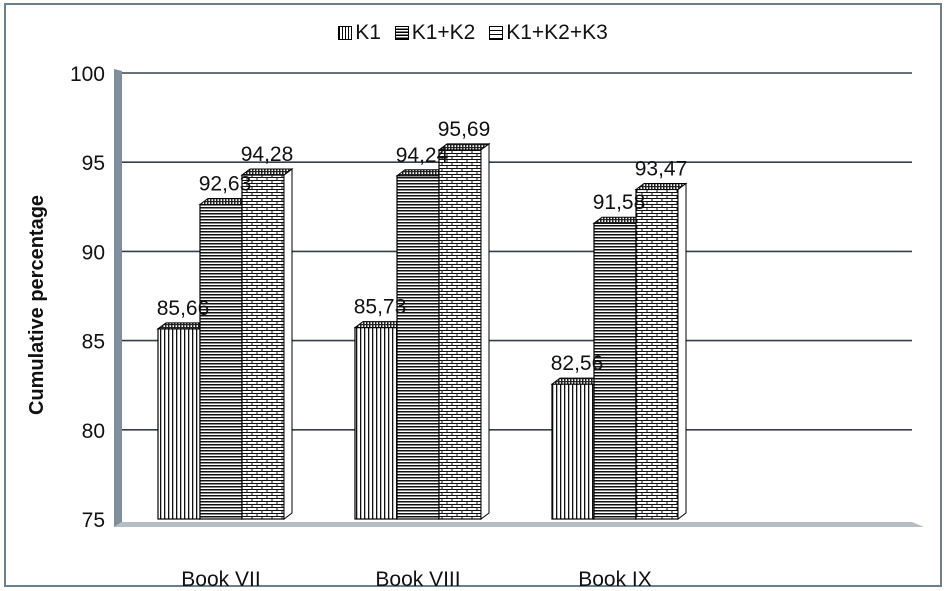 The height and width of the screenshot is (591, 948). Describe the element at coordinates (401, 33) in the screenshot. I see `legend-swatch-k1-k2` at that location.